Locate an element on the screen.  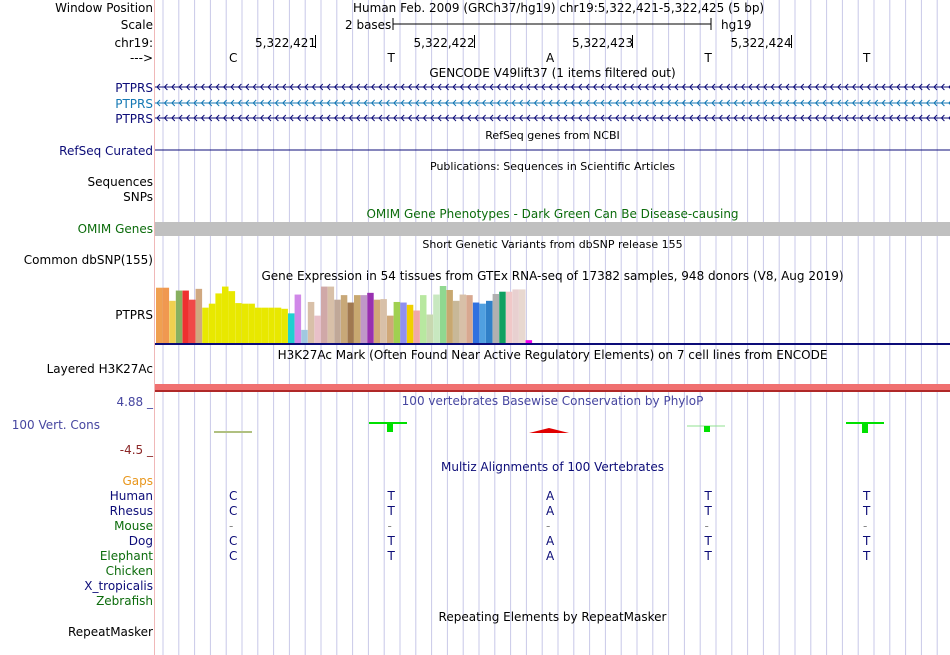
phylop-conservation-plot is located at coordinates (552, 428).